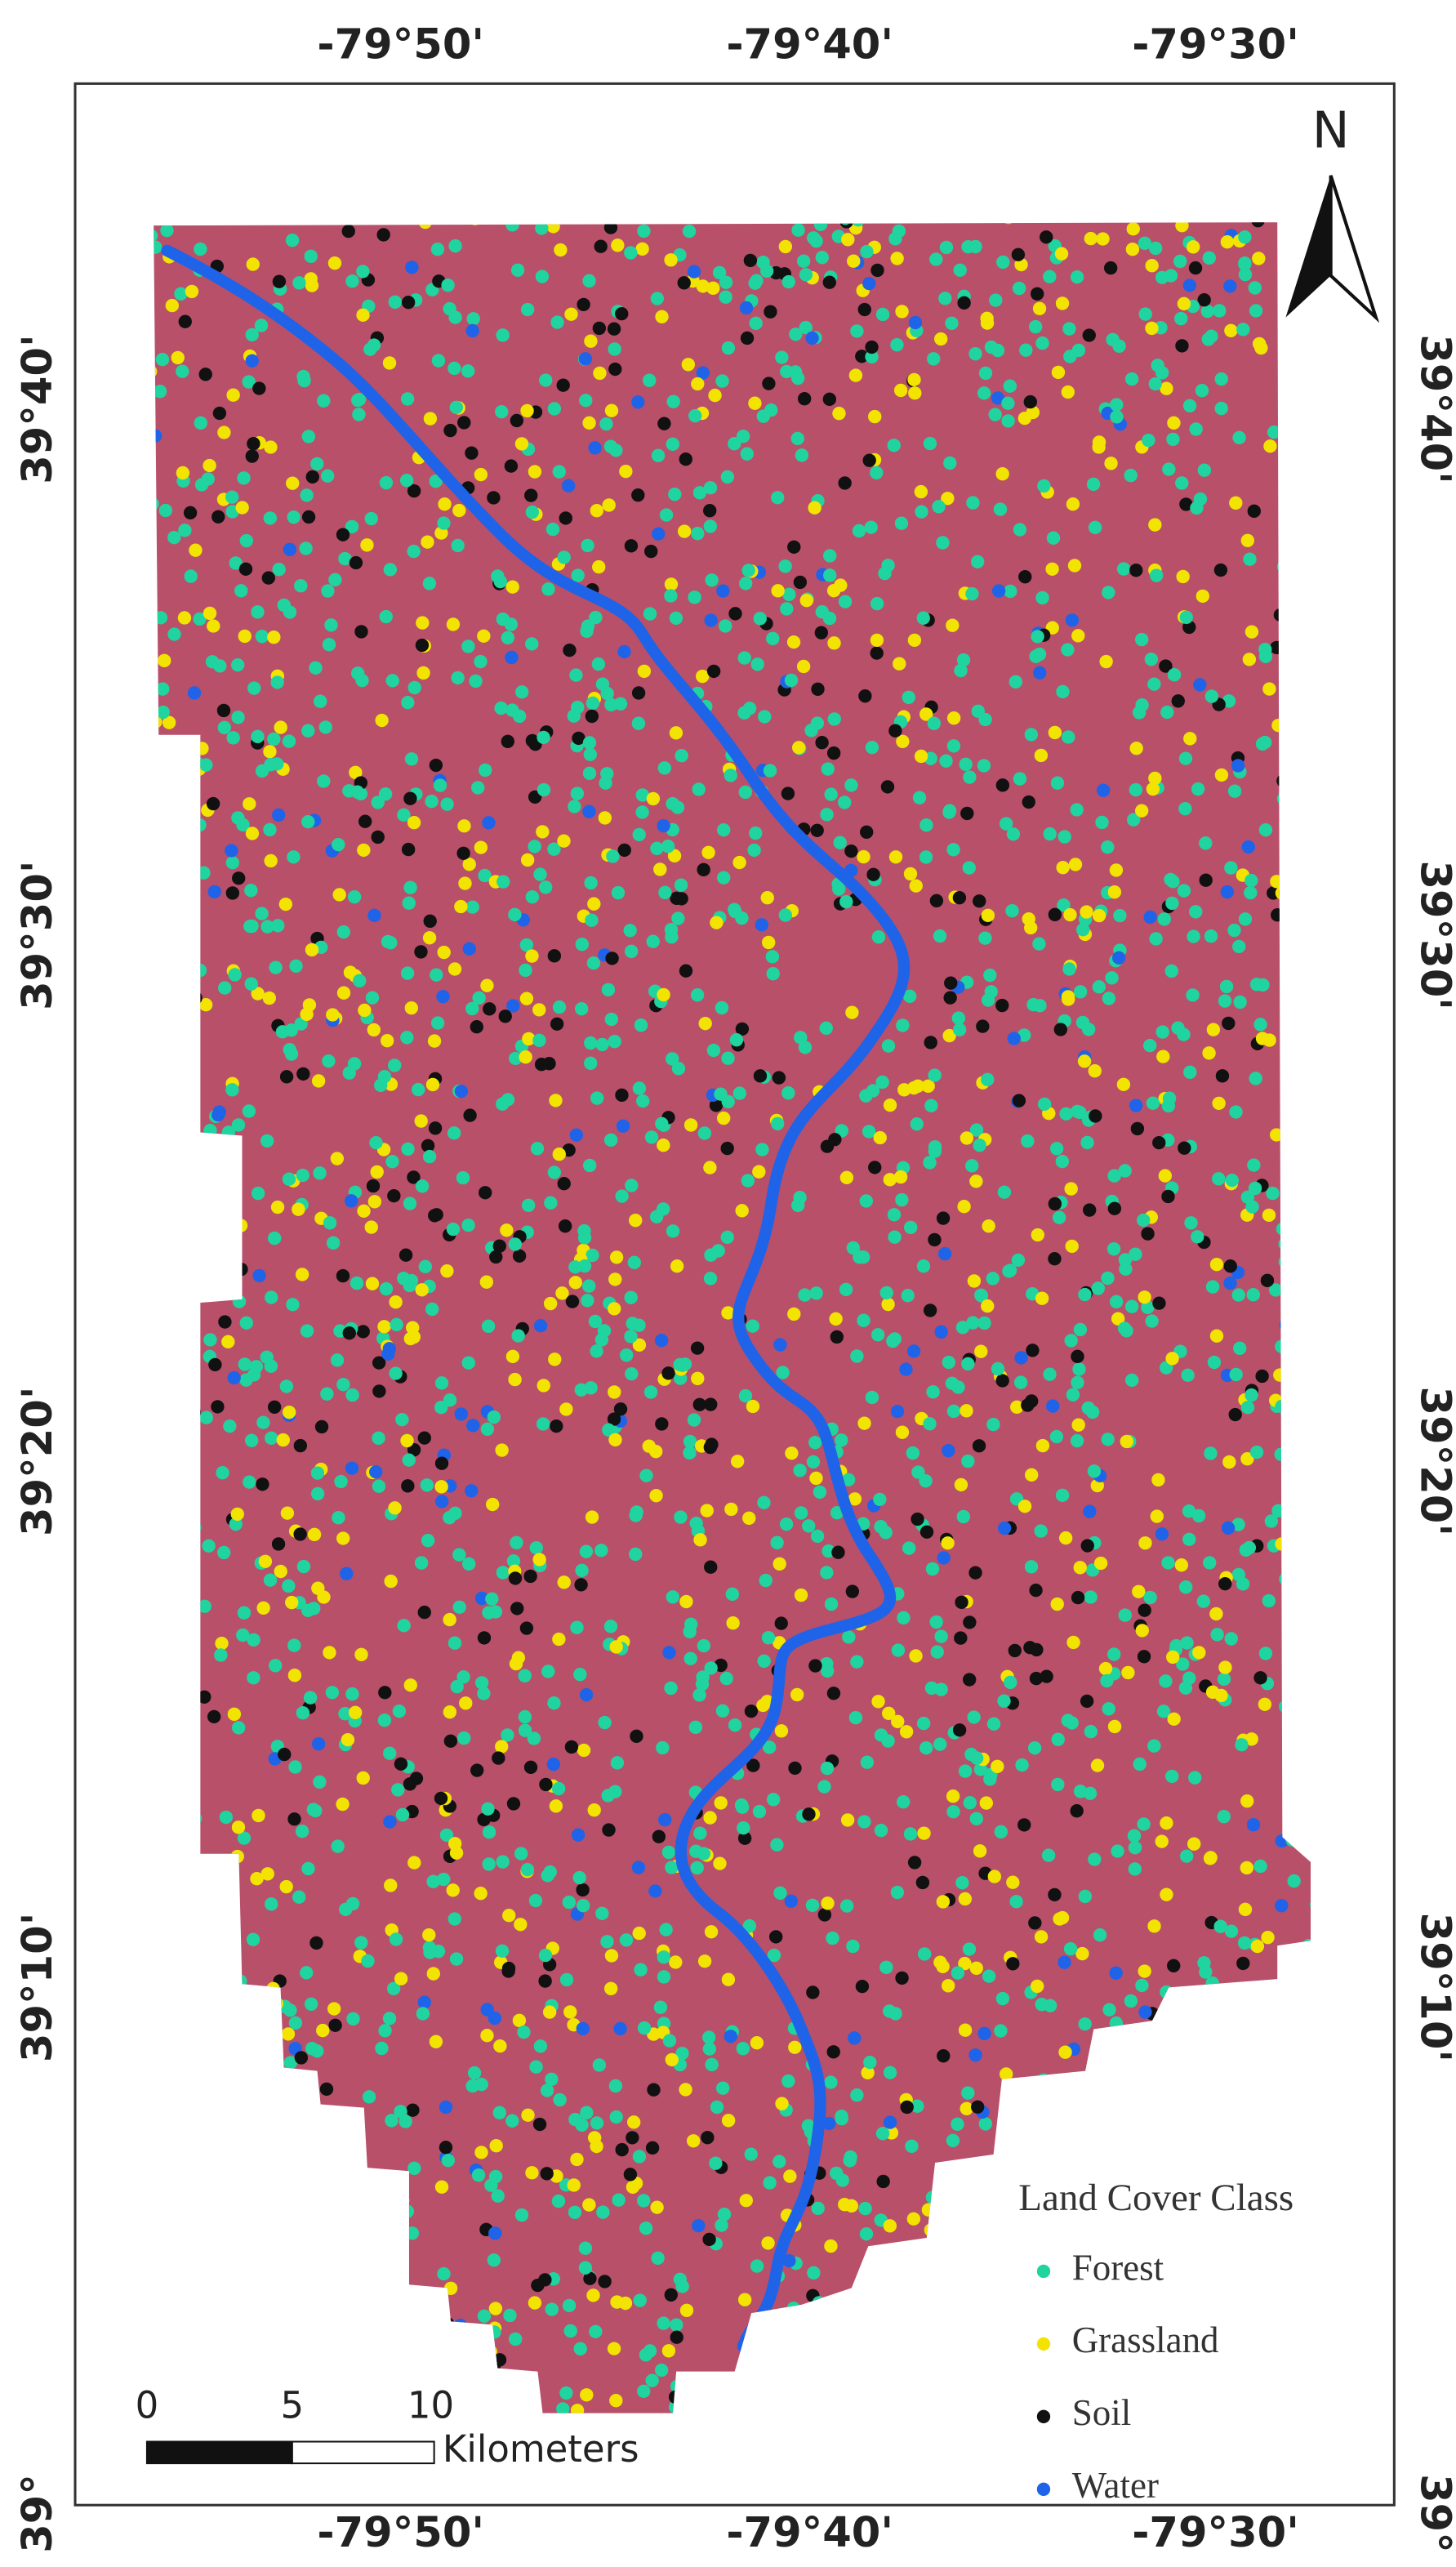 The height and width of the screenshot is (2567, 1456). What do you see at coordinates (38, 934) in the screenshot?
I see `lat-label: 39°30'` at bounding box center [38, 934].